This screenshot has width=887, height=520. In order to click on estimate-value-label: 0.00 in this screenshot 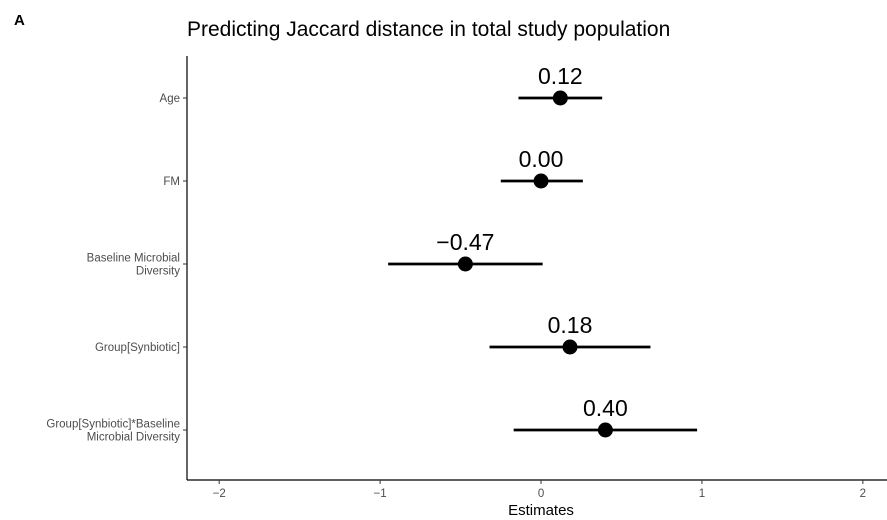, I will do `click(541, 159)`.